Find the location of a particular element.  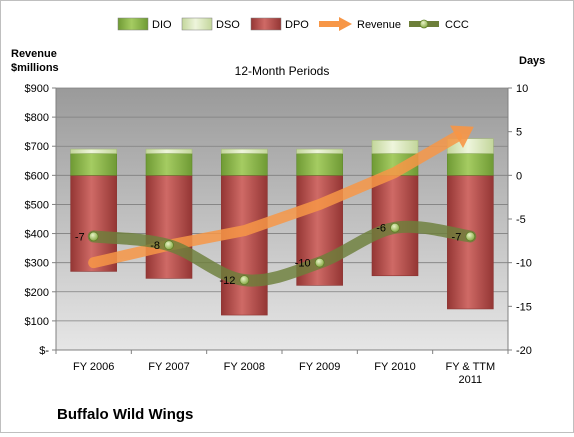

ccc-point-label: -6 is located at coordinates (381, 229).